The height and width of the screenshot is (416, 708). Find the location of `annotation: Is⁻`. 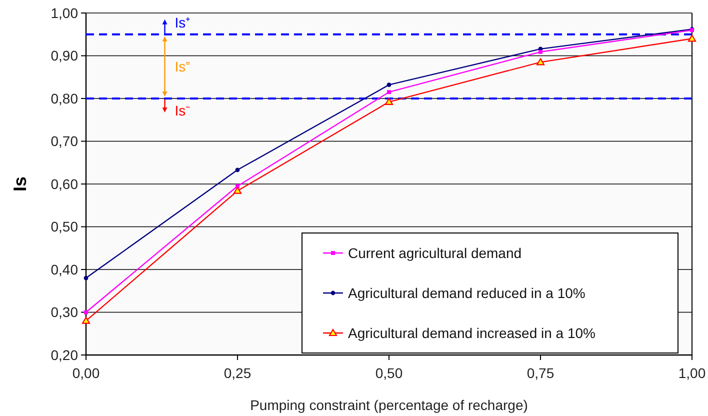

annotation: Is⁻ is located at coordinates (182, 110).